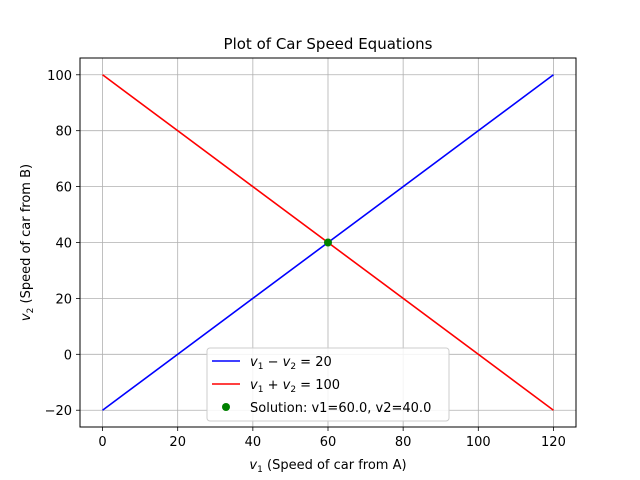 The width and height of the screenshot is (640, 480). Describe the element at coordinates (328, 44) in the screenshot. I see `chart-title: Plot of Car Speed Equations` at that location.